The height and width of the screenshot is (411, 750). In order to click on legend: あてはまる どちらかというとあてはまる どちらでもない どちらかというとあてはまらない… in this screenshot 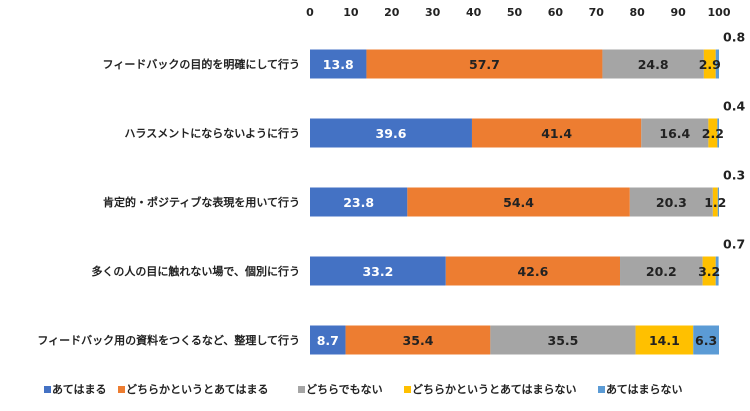, I will do `click(363, 389)`.